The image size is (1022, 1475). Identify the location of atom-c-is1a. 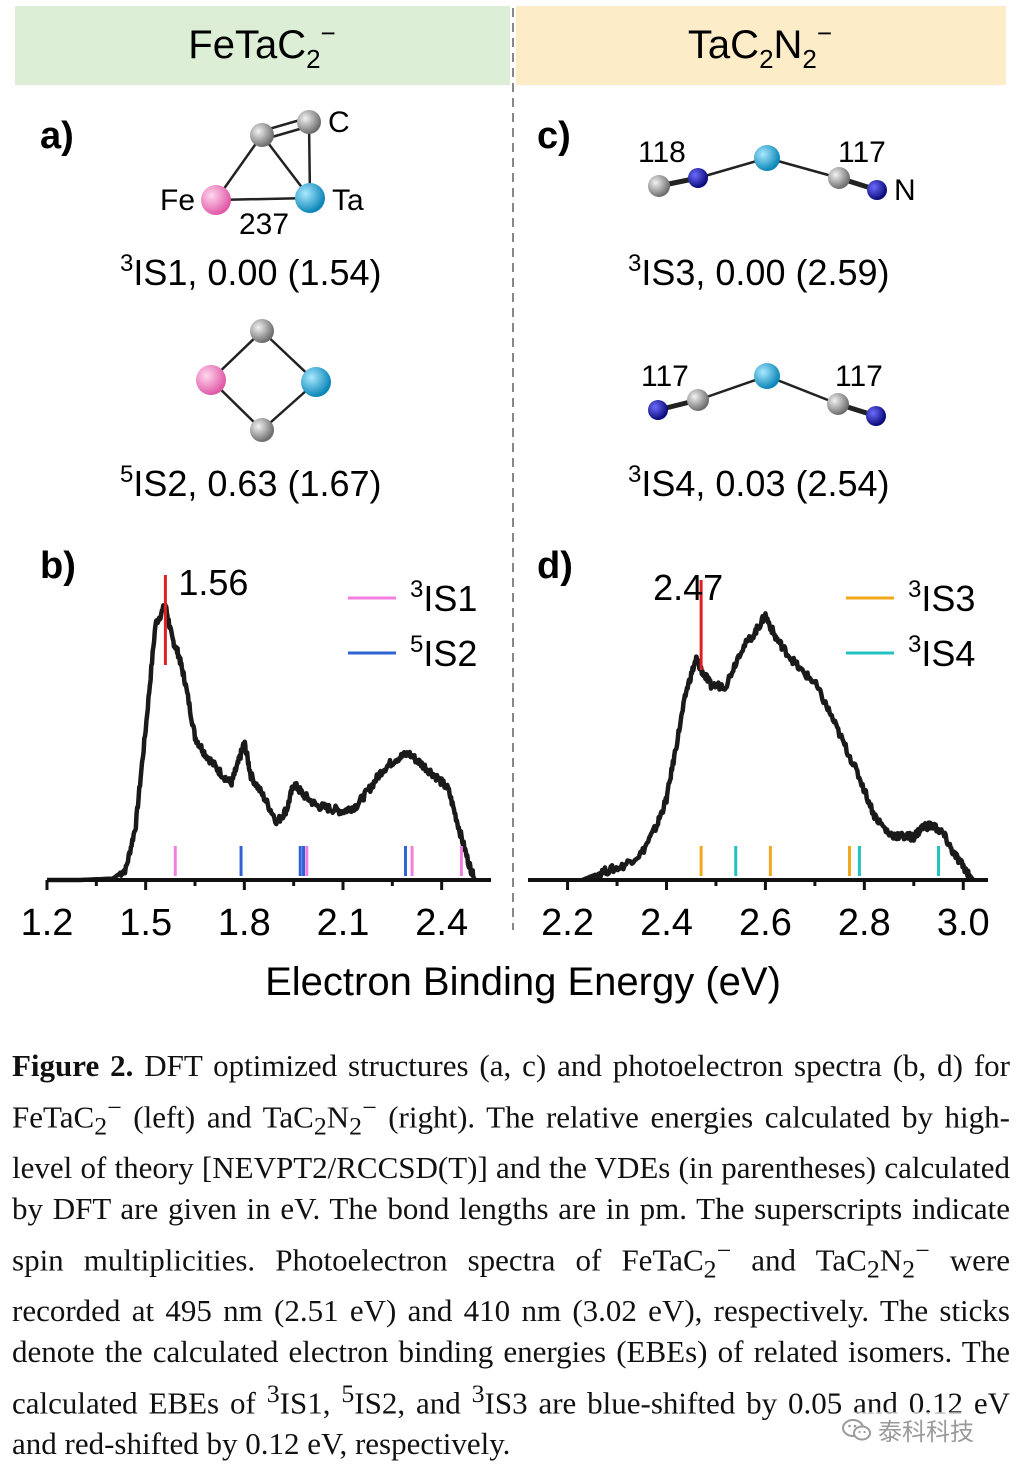
(262, 135).